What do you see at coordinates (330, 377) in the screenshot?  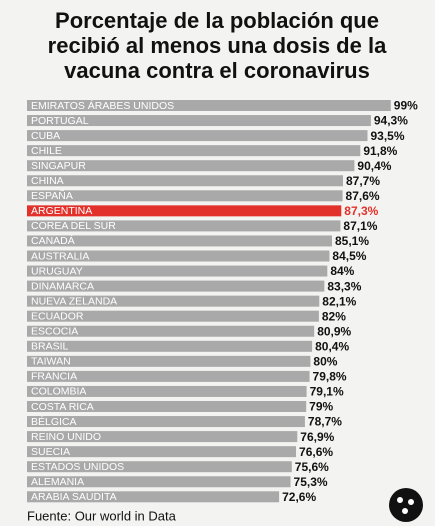 I see `value-label: 79,8%` at bounding box center [330, 377].